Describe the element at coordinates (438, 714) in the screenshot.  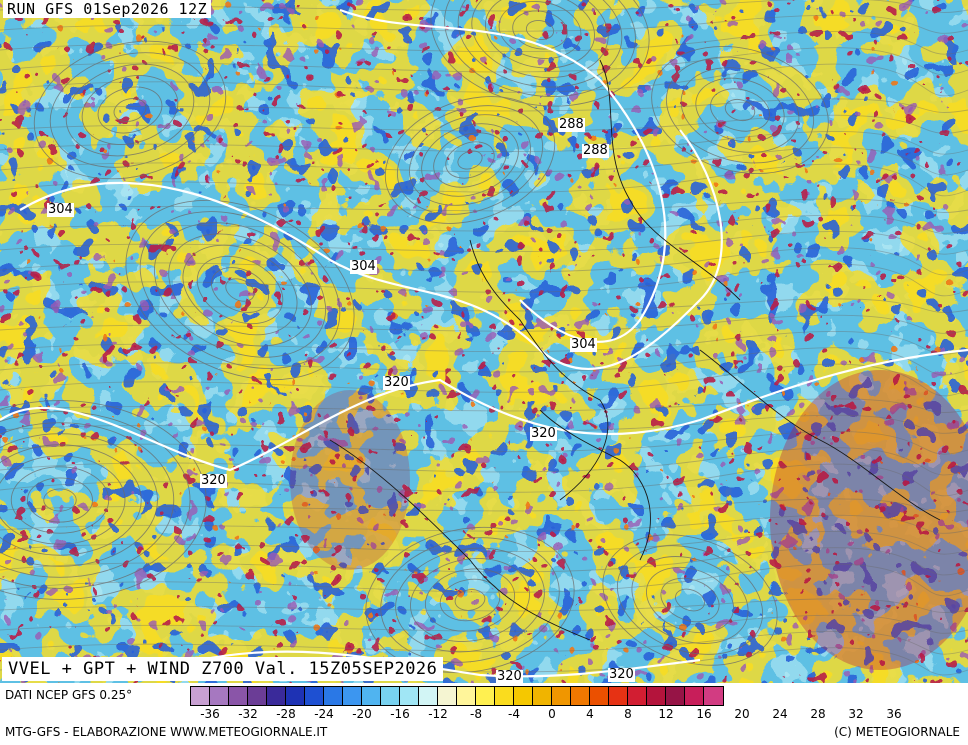
I see `color-scale-tick-label: -12` at that location.